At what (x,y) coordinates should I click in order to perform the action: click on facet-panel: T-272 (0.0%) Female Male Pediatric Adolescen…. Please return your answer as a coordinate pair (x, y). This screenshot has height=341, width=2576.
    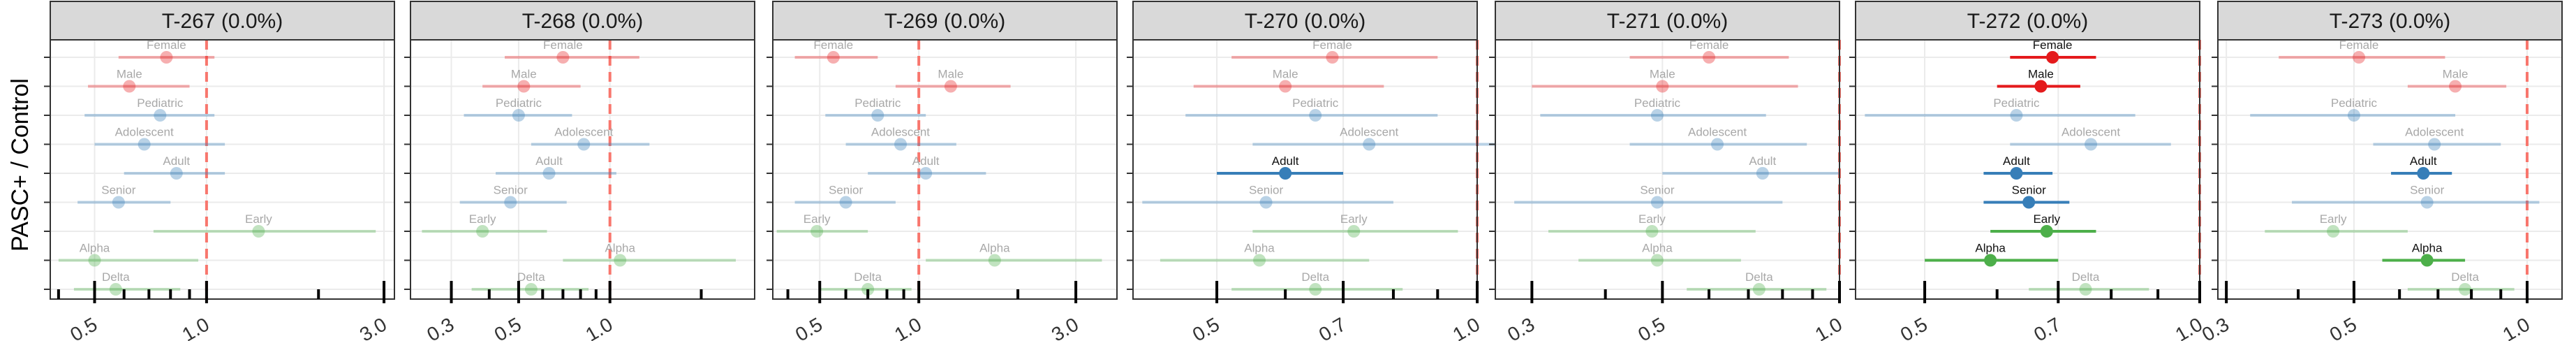
    Looking at the image, I should click on (2027, 171).